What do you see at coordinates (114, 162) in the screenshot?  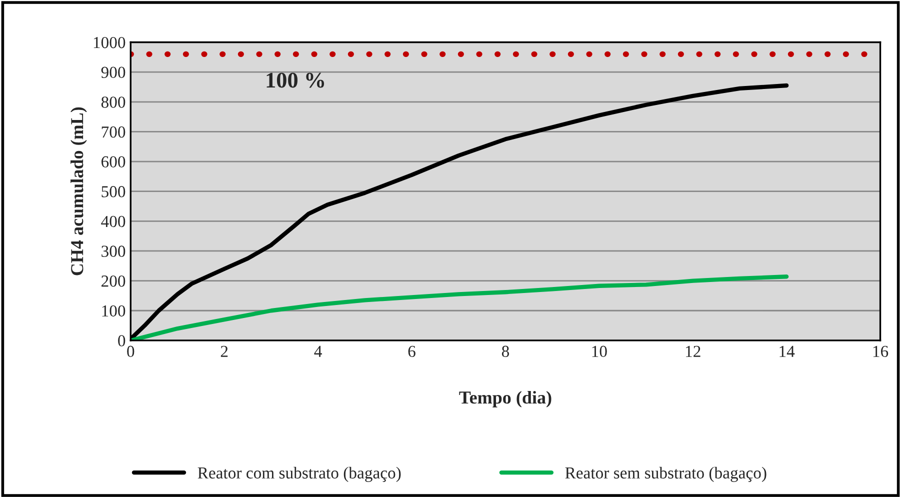 I see `y-tick-label: 600` at bounding box center [114, 162].